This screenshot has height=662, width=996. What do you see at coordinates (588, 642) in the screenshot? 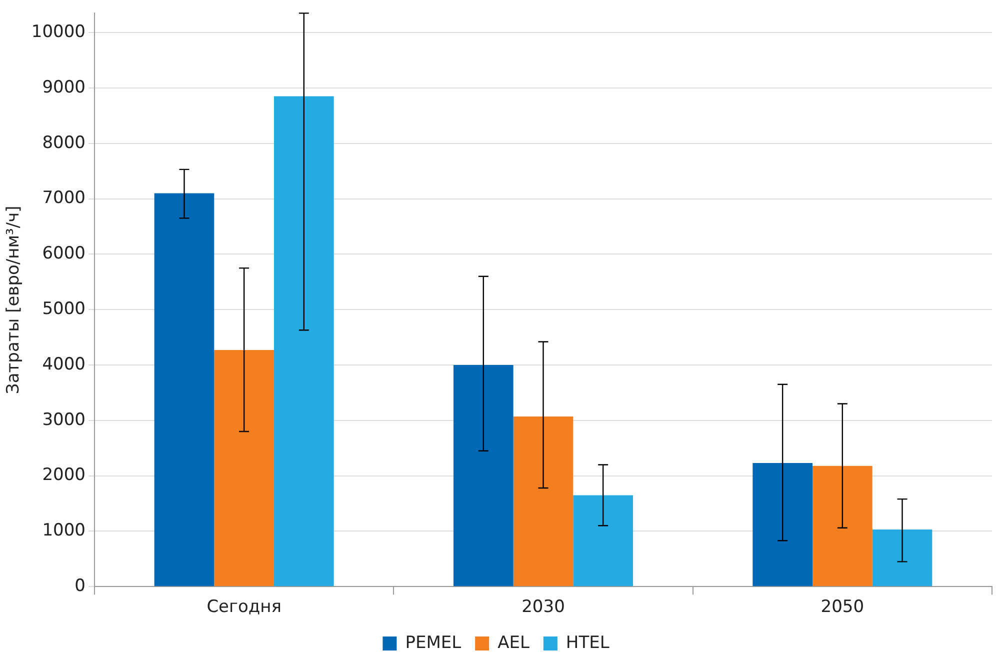
I see `legend-label: HTEL` at bounding box center [588, 642].